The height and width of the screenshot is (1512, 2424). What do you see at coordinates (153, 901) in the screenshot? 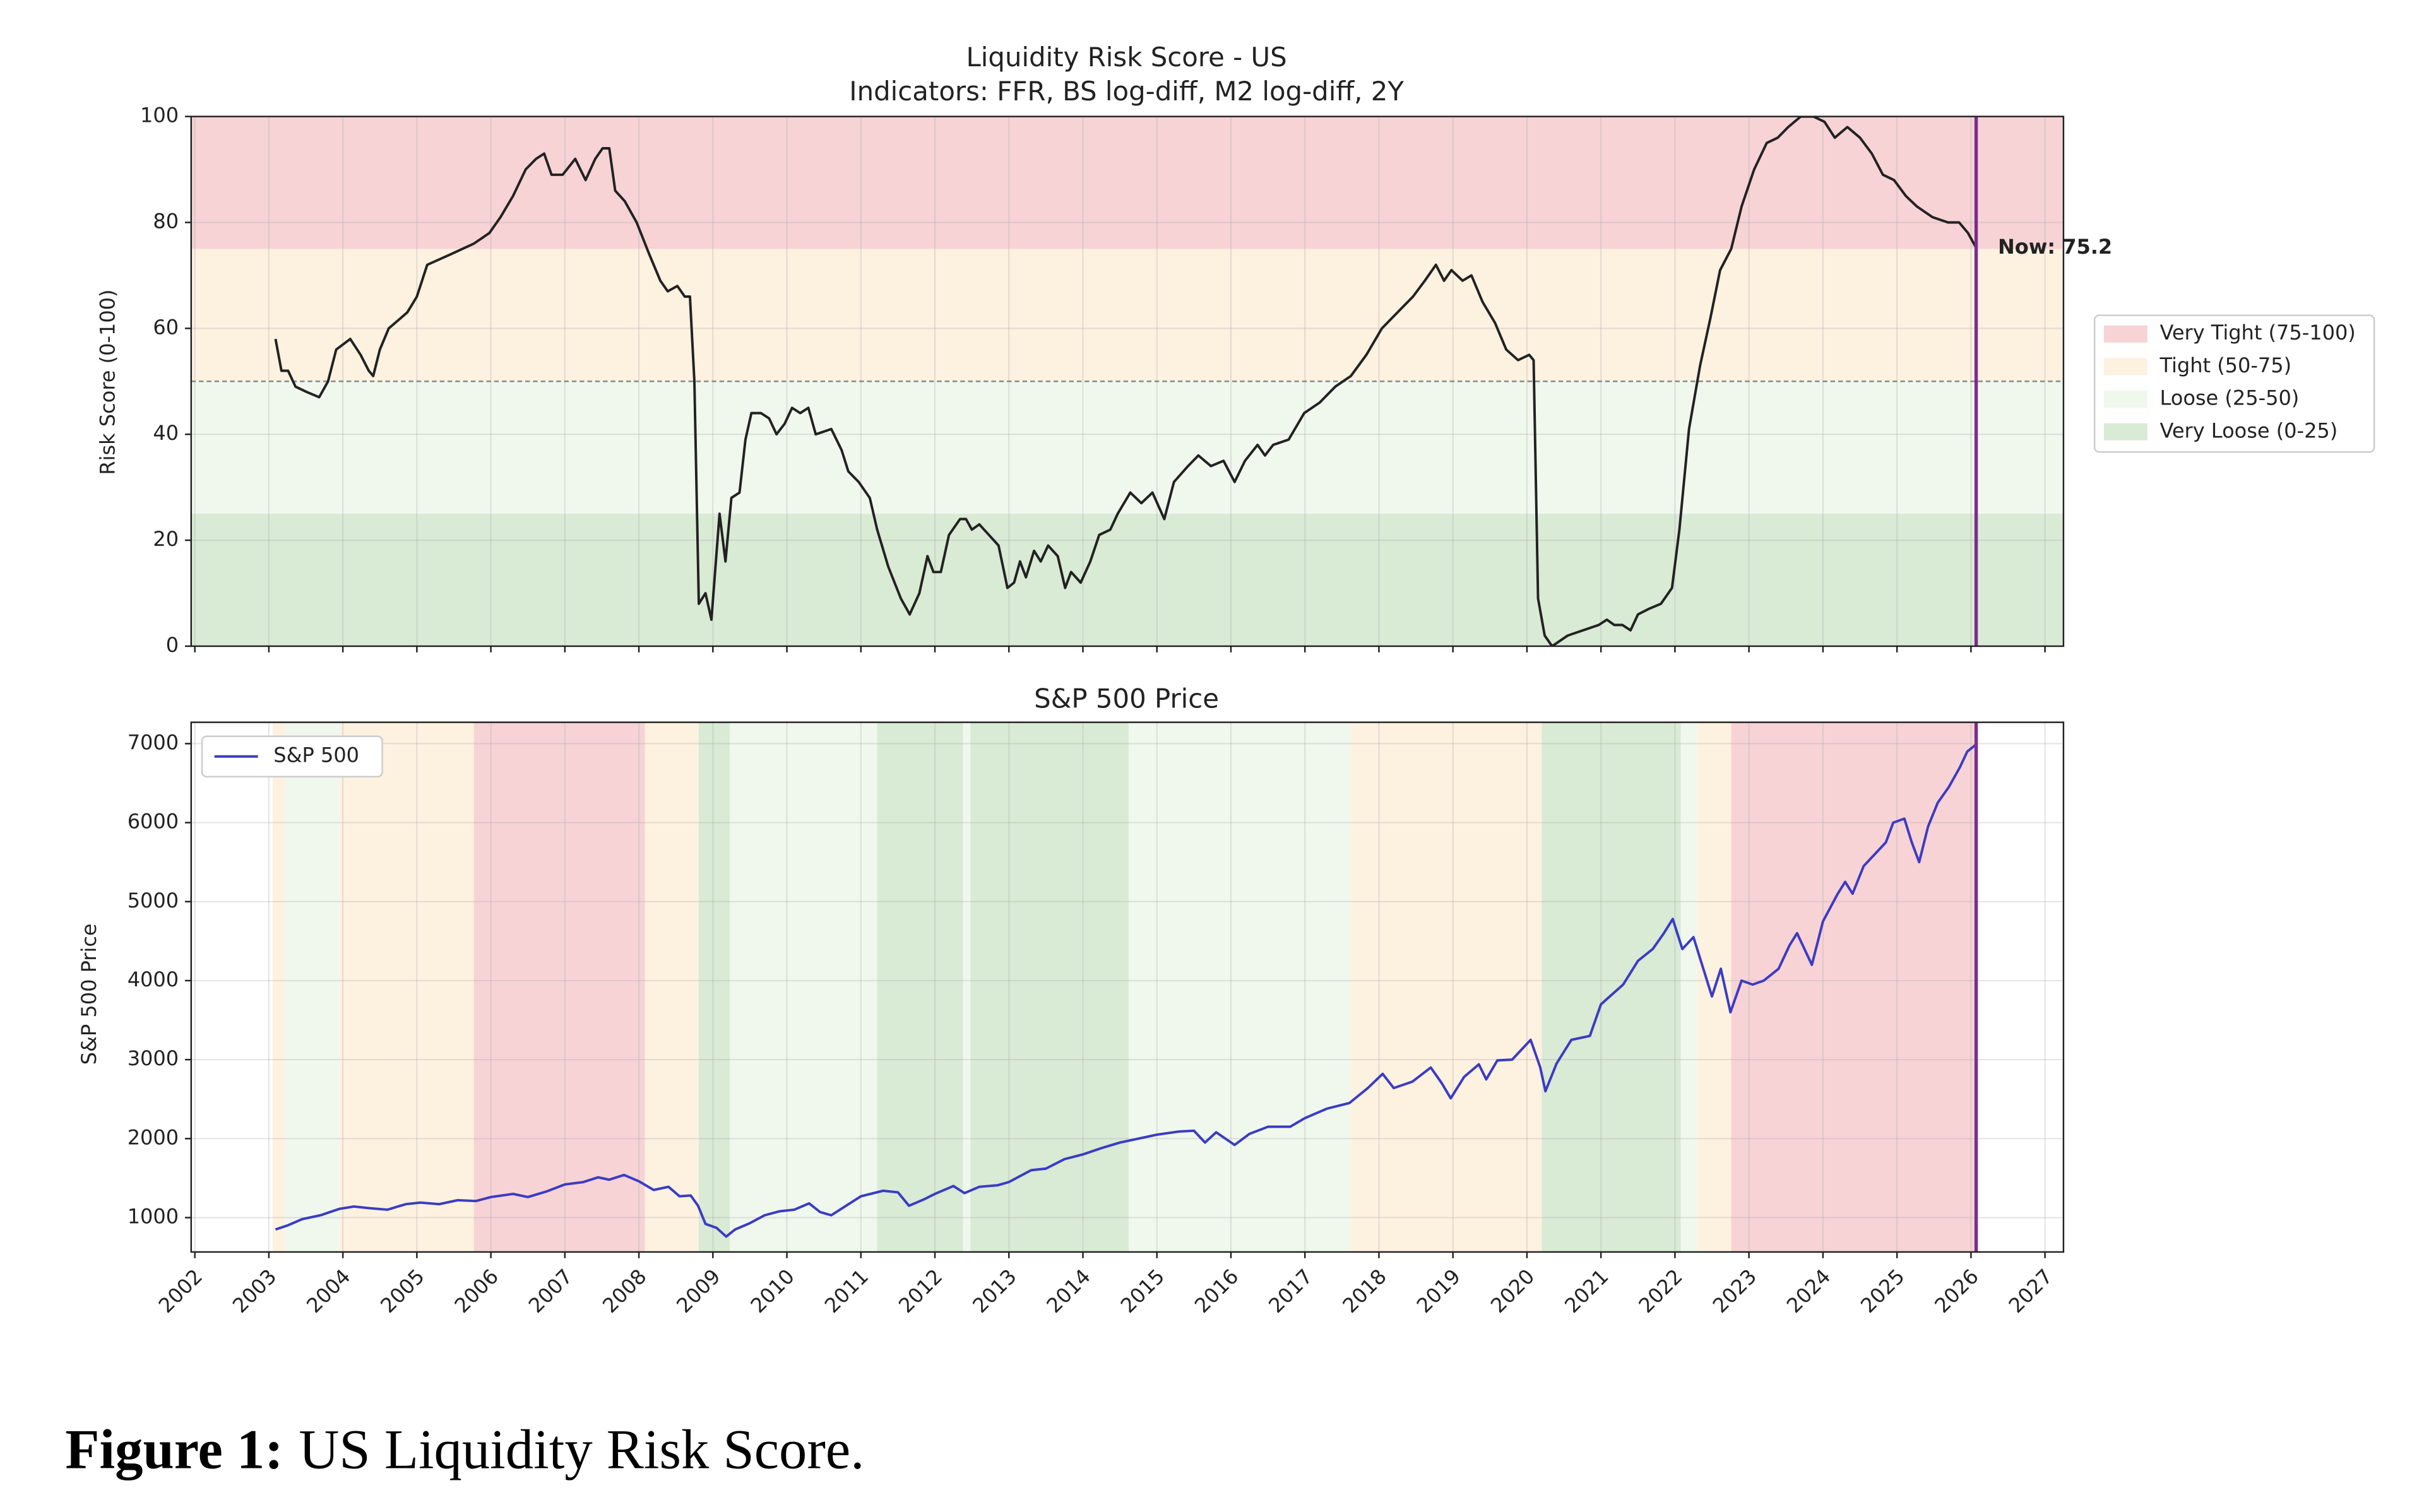
I see `y-tick-label: 5000` at bounding box center [153, 901].